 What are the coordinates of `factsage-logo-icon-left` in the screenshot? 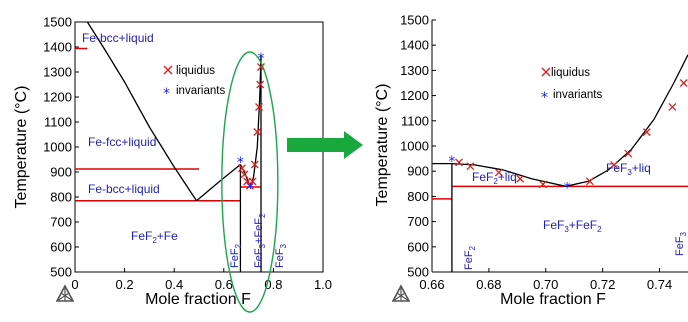 It's located at (65, 293).